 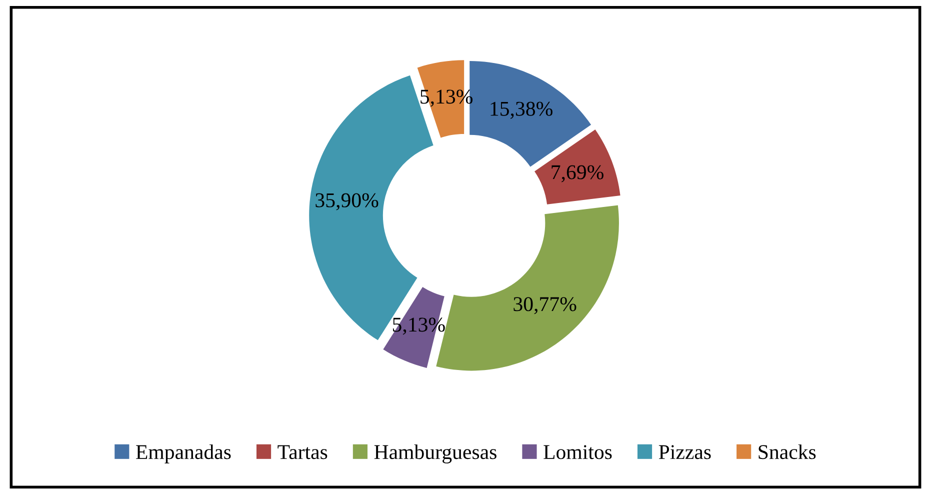 What do you see at coordinates (684, 452) in the screenshot?
I see `legend-label: Pizzas` at bounding box center [684, 452].